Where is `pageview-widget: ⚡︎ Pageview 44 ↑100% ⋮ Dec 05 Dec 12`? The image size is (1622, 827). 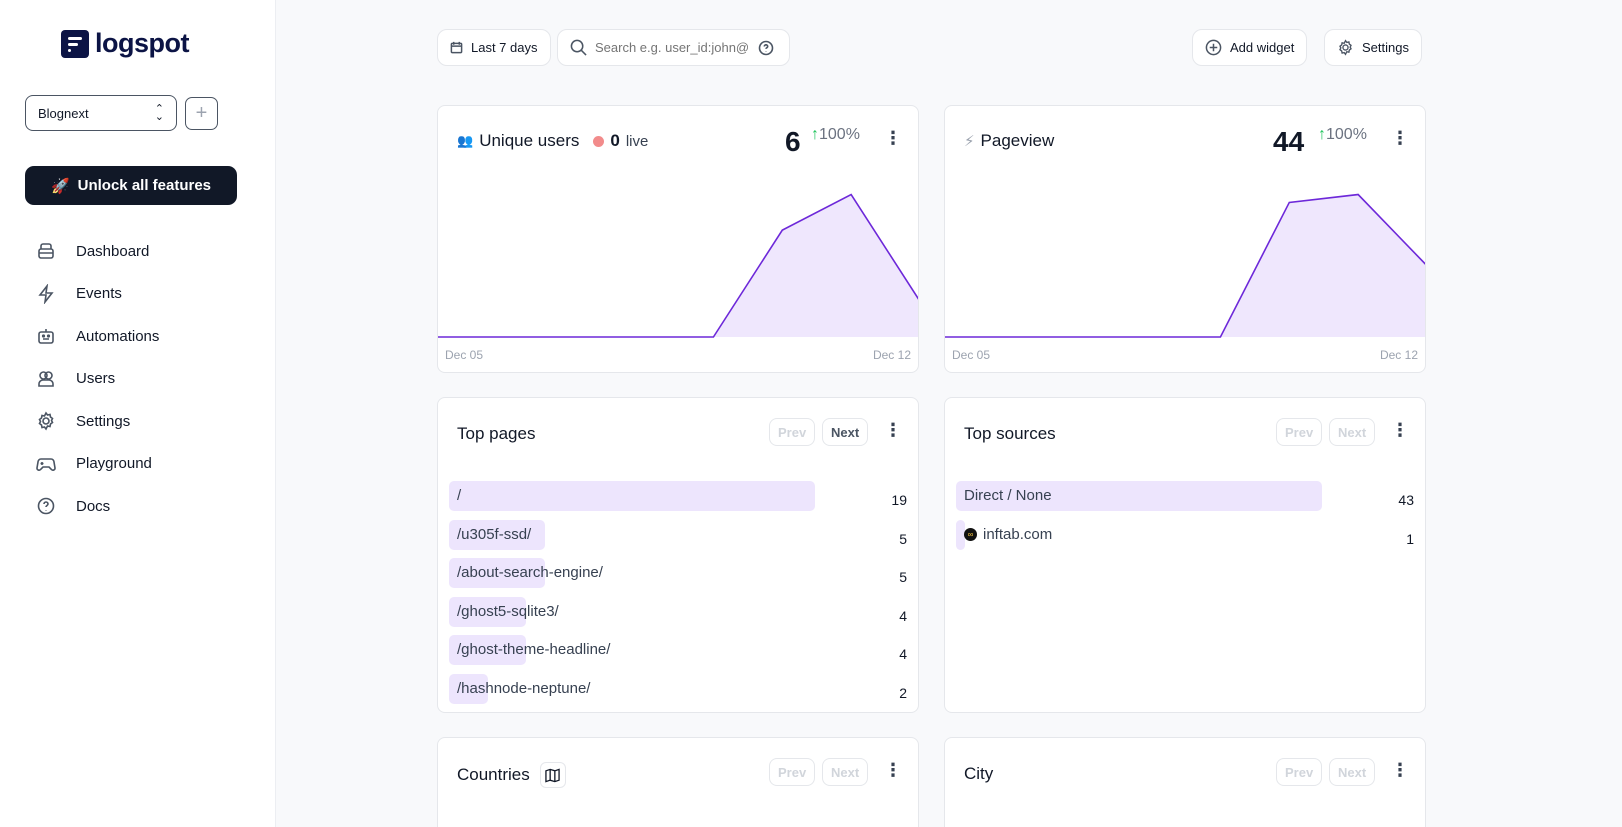
pageview-widget: ⚡︎ Pageview 44 ↑100% ⋮ Dec 05 Dec 12 is located at coordinates (1185, 239).